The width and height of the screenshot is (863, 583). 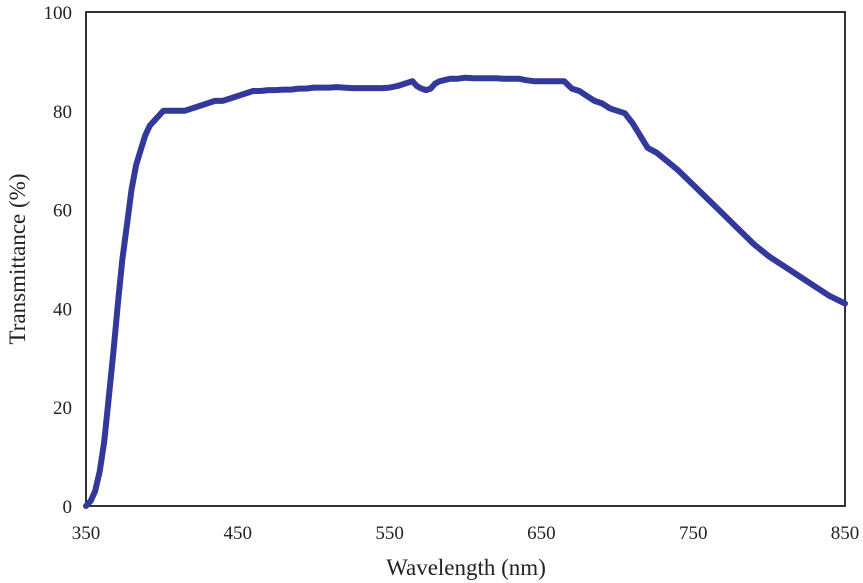 I want to click on x-tick-label-850: 850, so click(x=845, y=533).